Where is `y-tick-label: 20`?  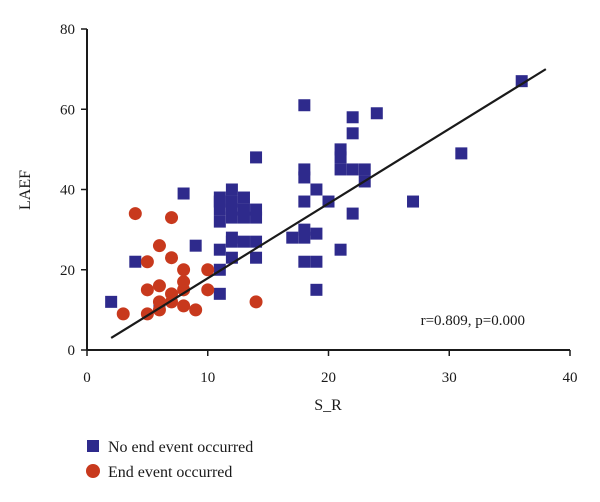 y-tick-label: 20 is located at coordinates (67, 271).